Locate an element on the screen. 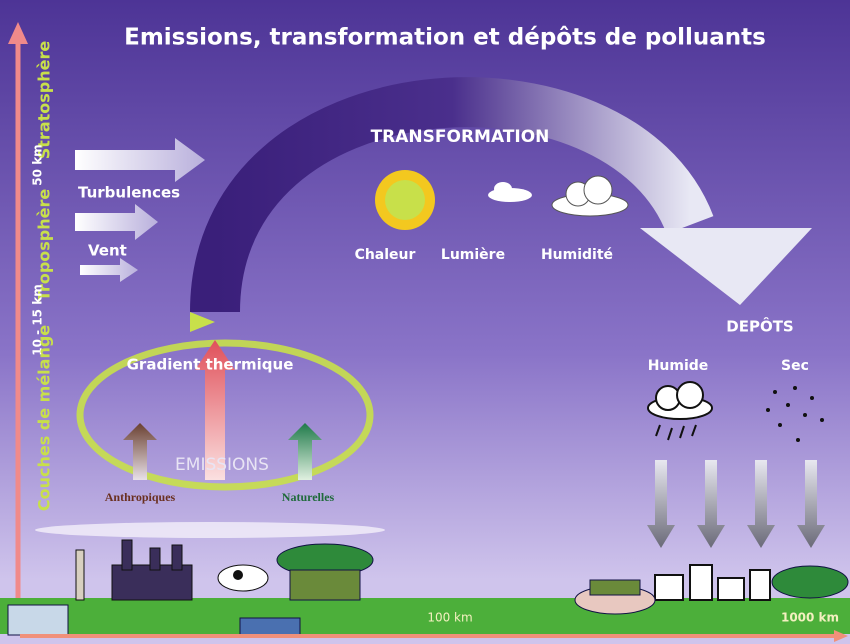  natural-arrow is located at coordinates (305, 451).